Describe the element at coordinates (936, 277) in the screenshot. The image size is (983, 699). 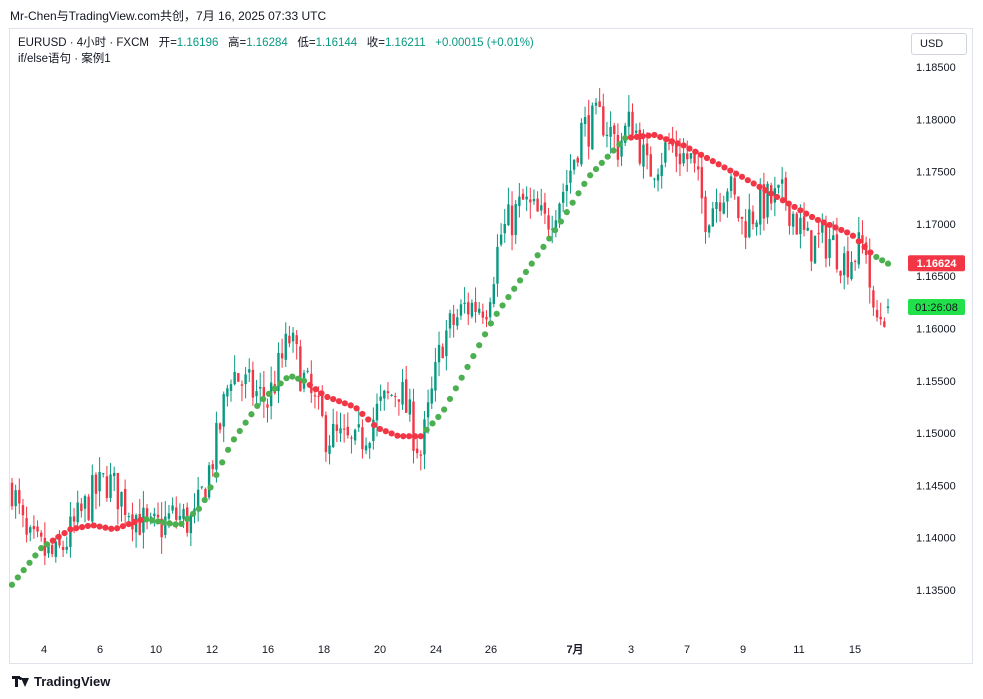
I see `y-tick-label: 1.16500` at that location.